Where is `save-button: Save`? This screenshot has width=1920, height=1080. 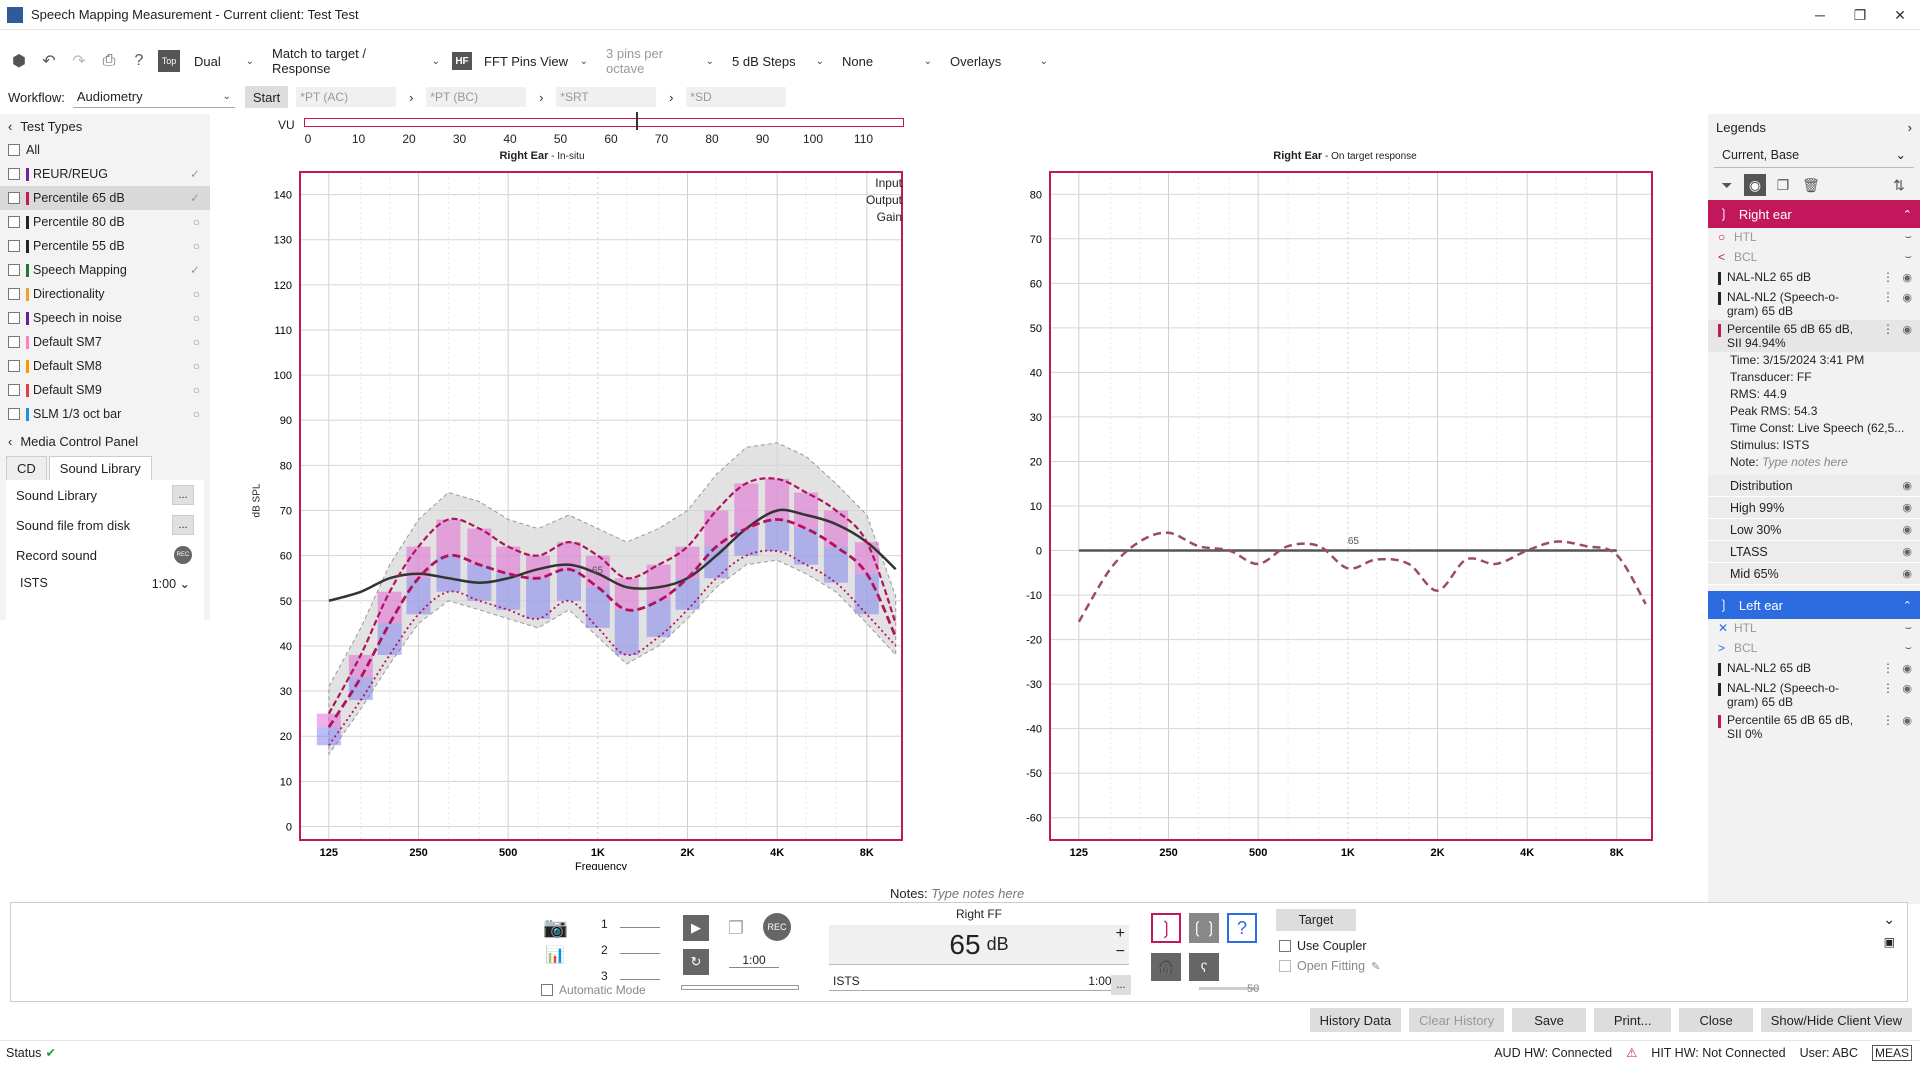
save-button: Save is located at coordinates (1549, 1020).